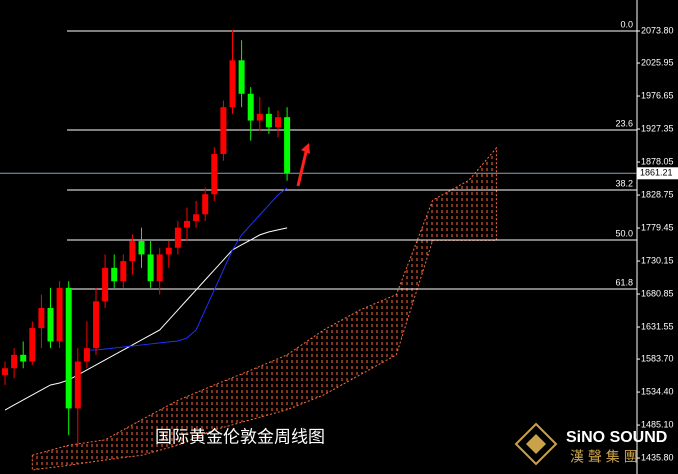  I want to click on y-tick-label: 1485.10, so click(657, 424).